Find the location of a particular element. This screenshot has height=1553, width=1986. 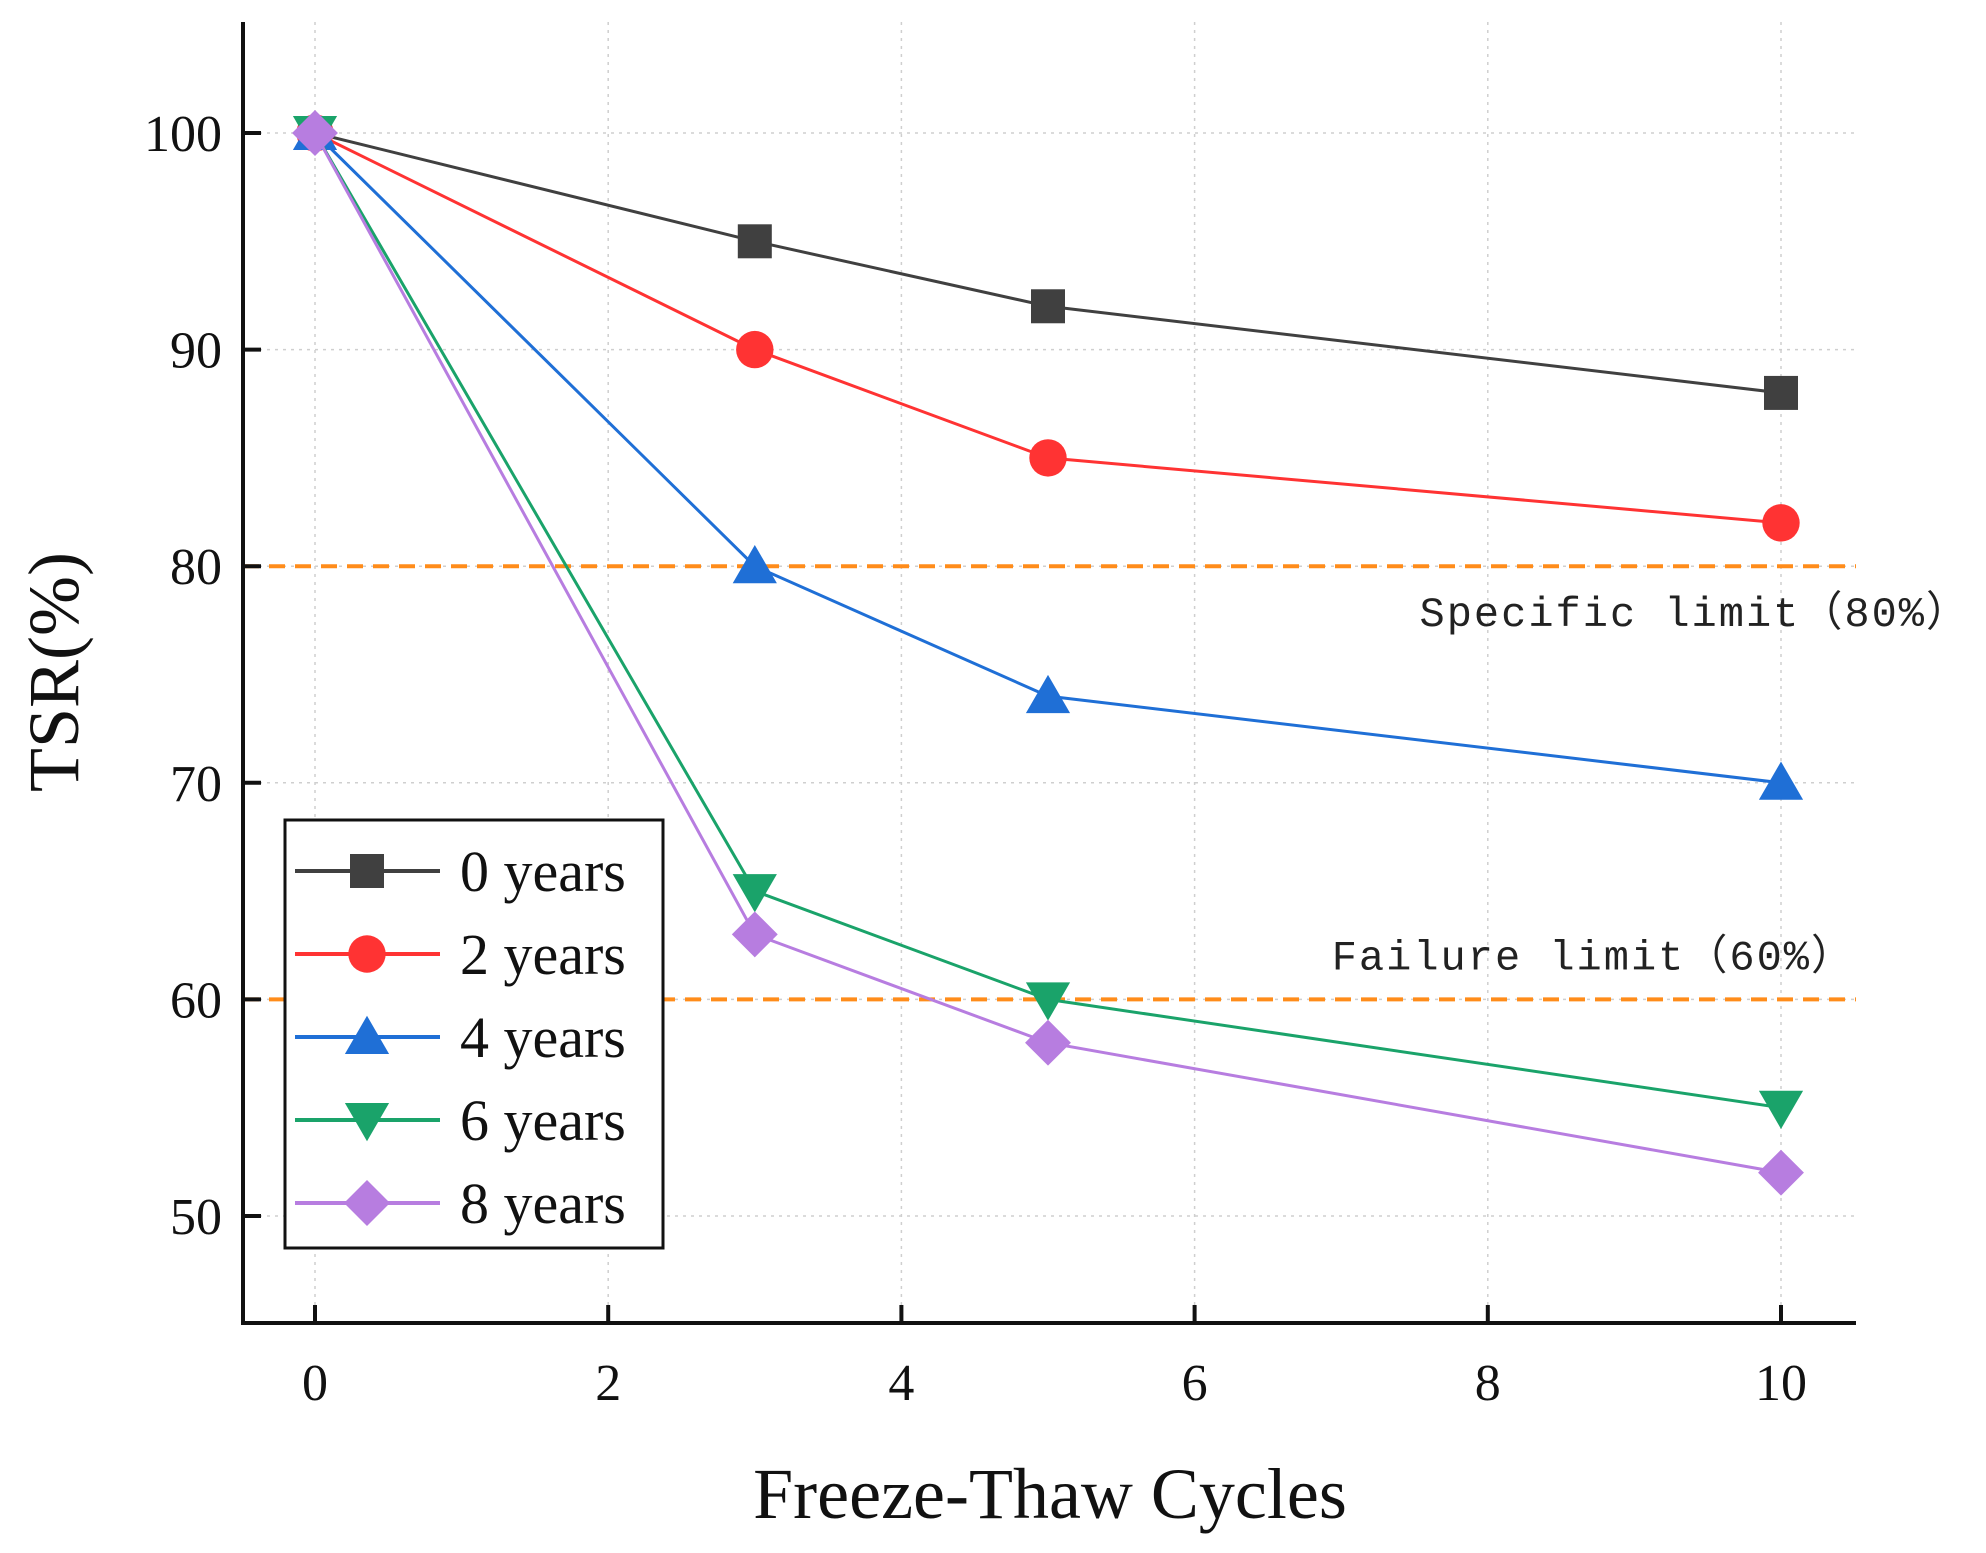

x-tick-label: 6 is located at coordinates (1195, 1383).